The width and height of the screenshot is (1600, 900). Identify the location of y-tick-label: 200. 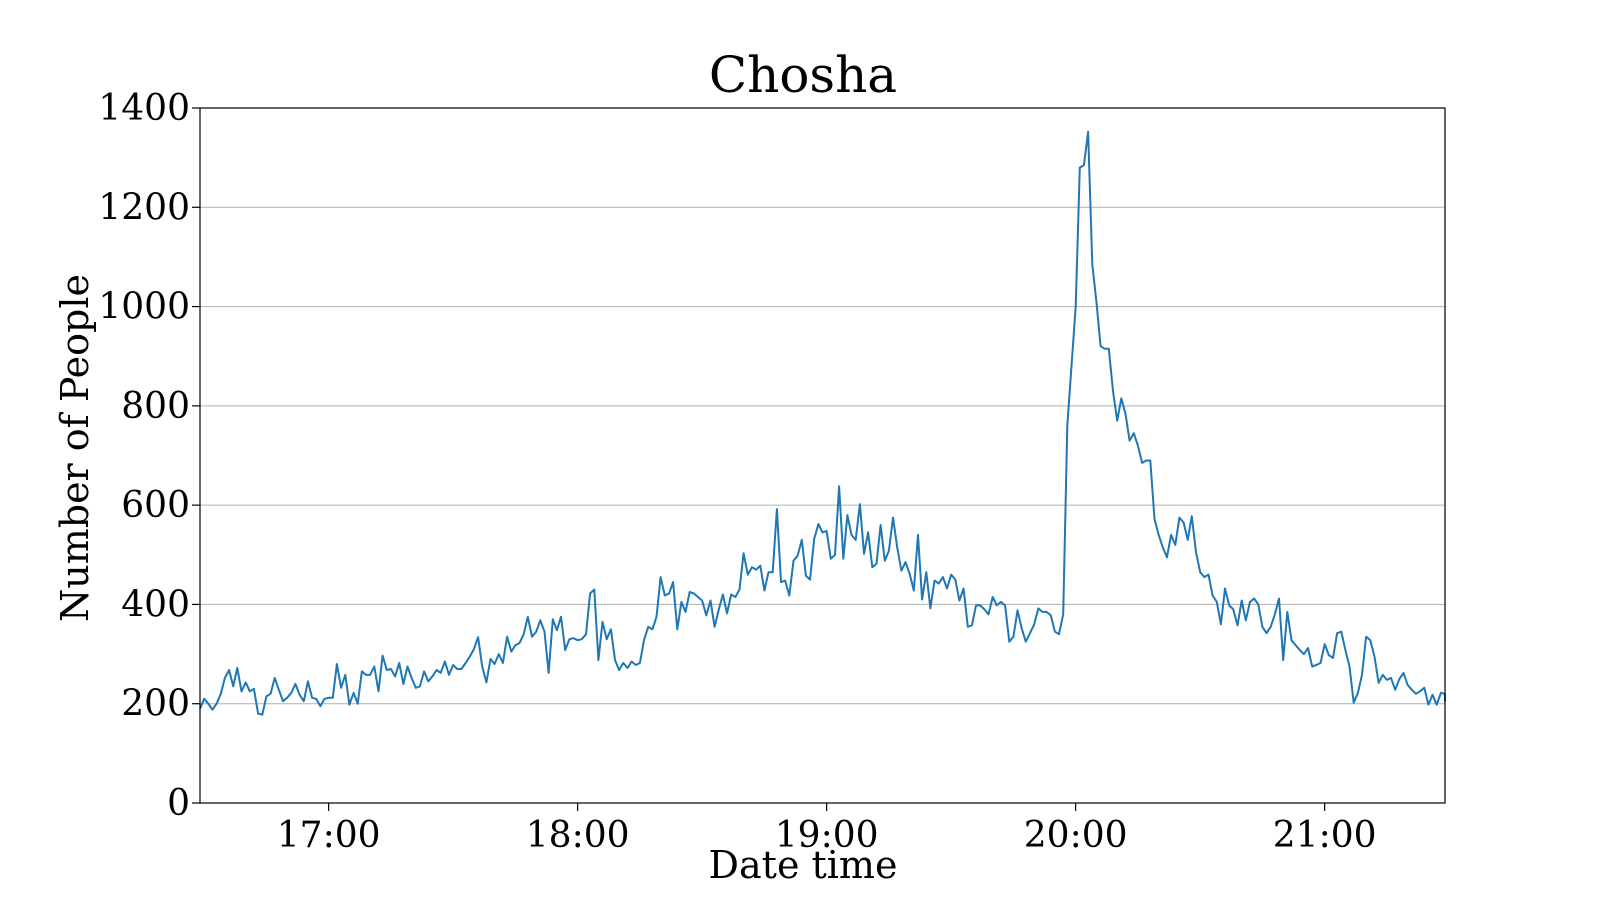
(155, 704).